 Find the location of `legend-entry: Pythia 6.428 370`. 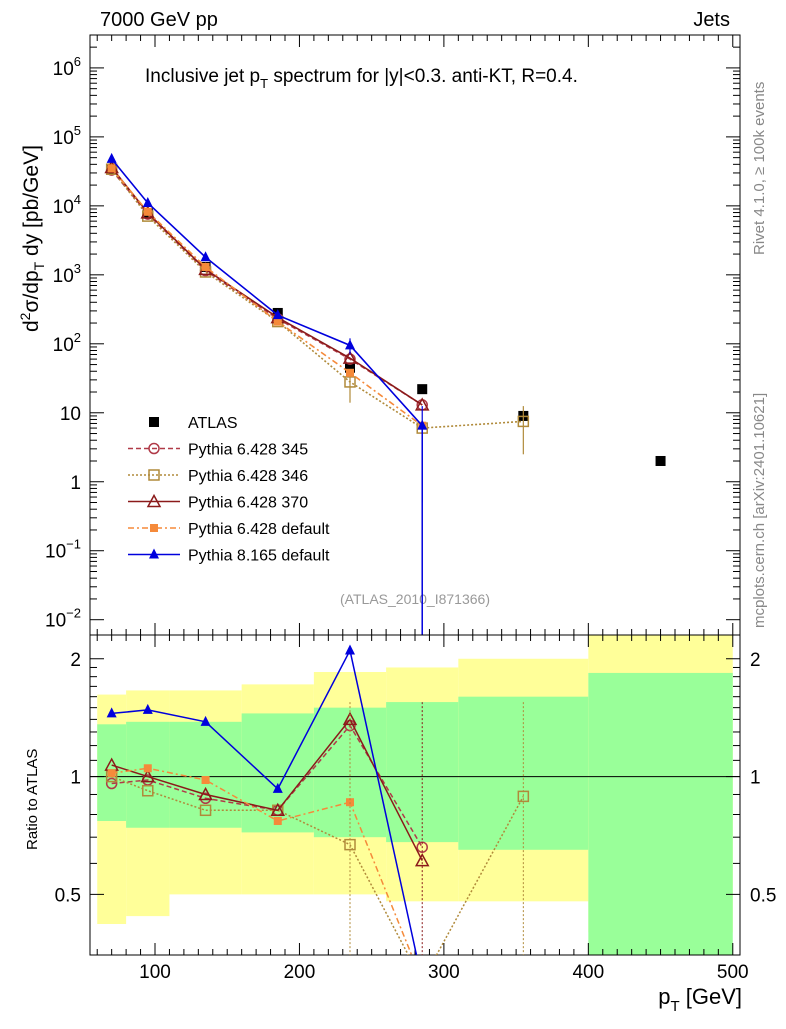

legend-entry: Pythia 6.428 370 is located at coordinates (218, 502).